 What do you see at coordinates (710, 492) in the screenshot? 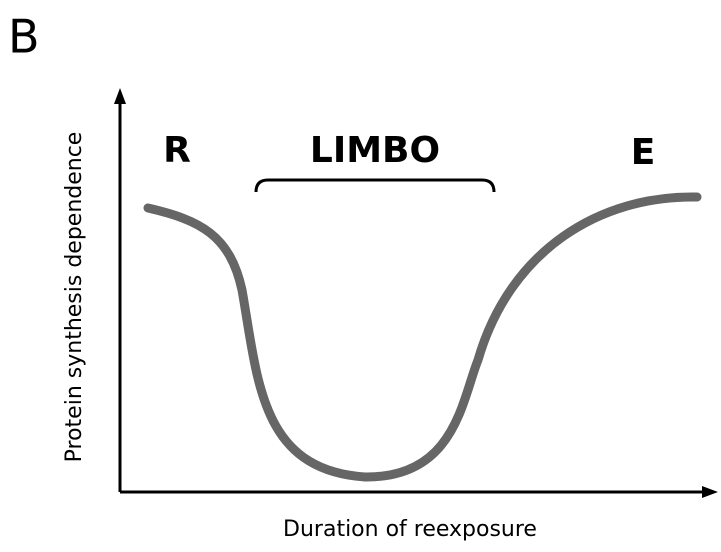
I see `x-axis-arrow` at bounding box center [710, 492].